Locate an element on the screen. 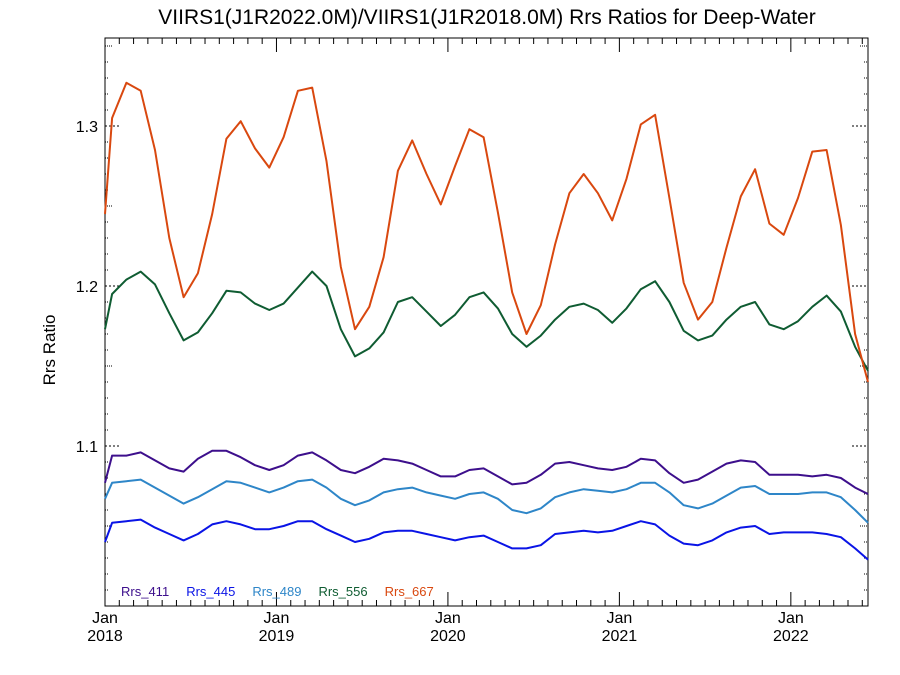 The height and width of the screenshot is (675, 900). legend-entry: Rrs_445 is located at coordinates (210, 591).